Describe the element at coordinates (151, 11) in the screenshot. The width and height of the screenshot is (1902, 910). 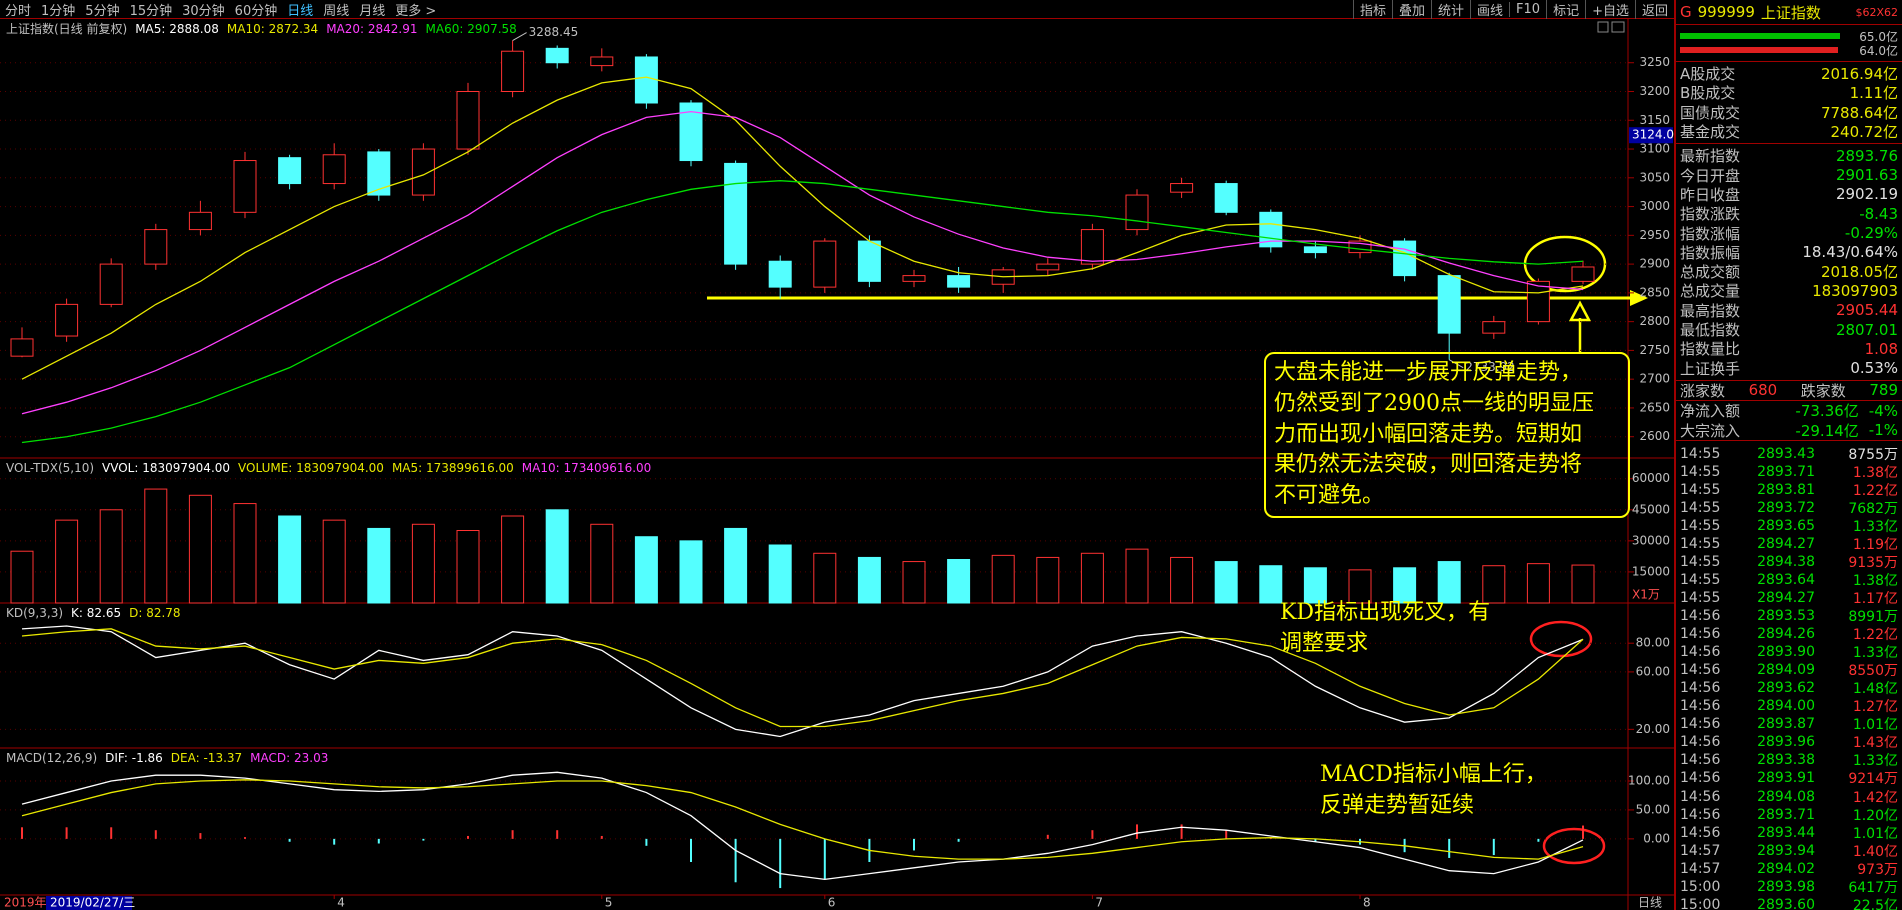
I see `period-tab: 15分钟` at that location.